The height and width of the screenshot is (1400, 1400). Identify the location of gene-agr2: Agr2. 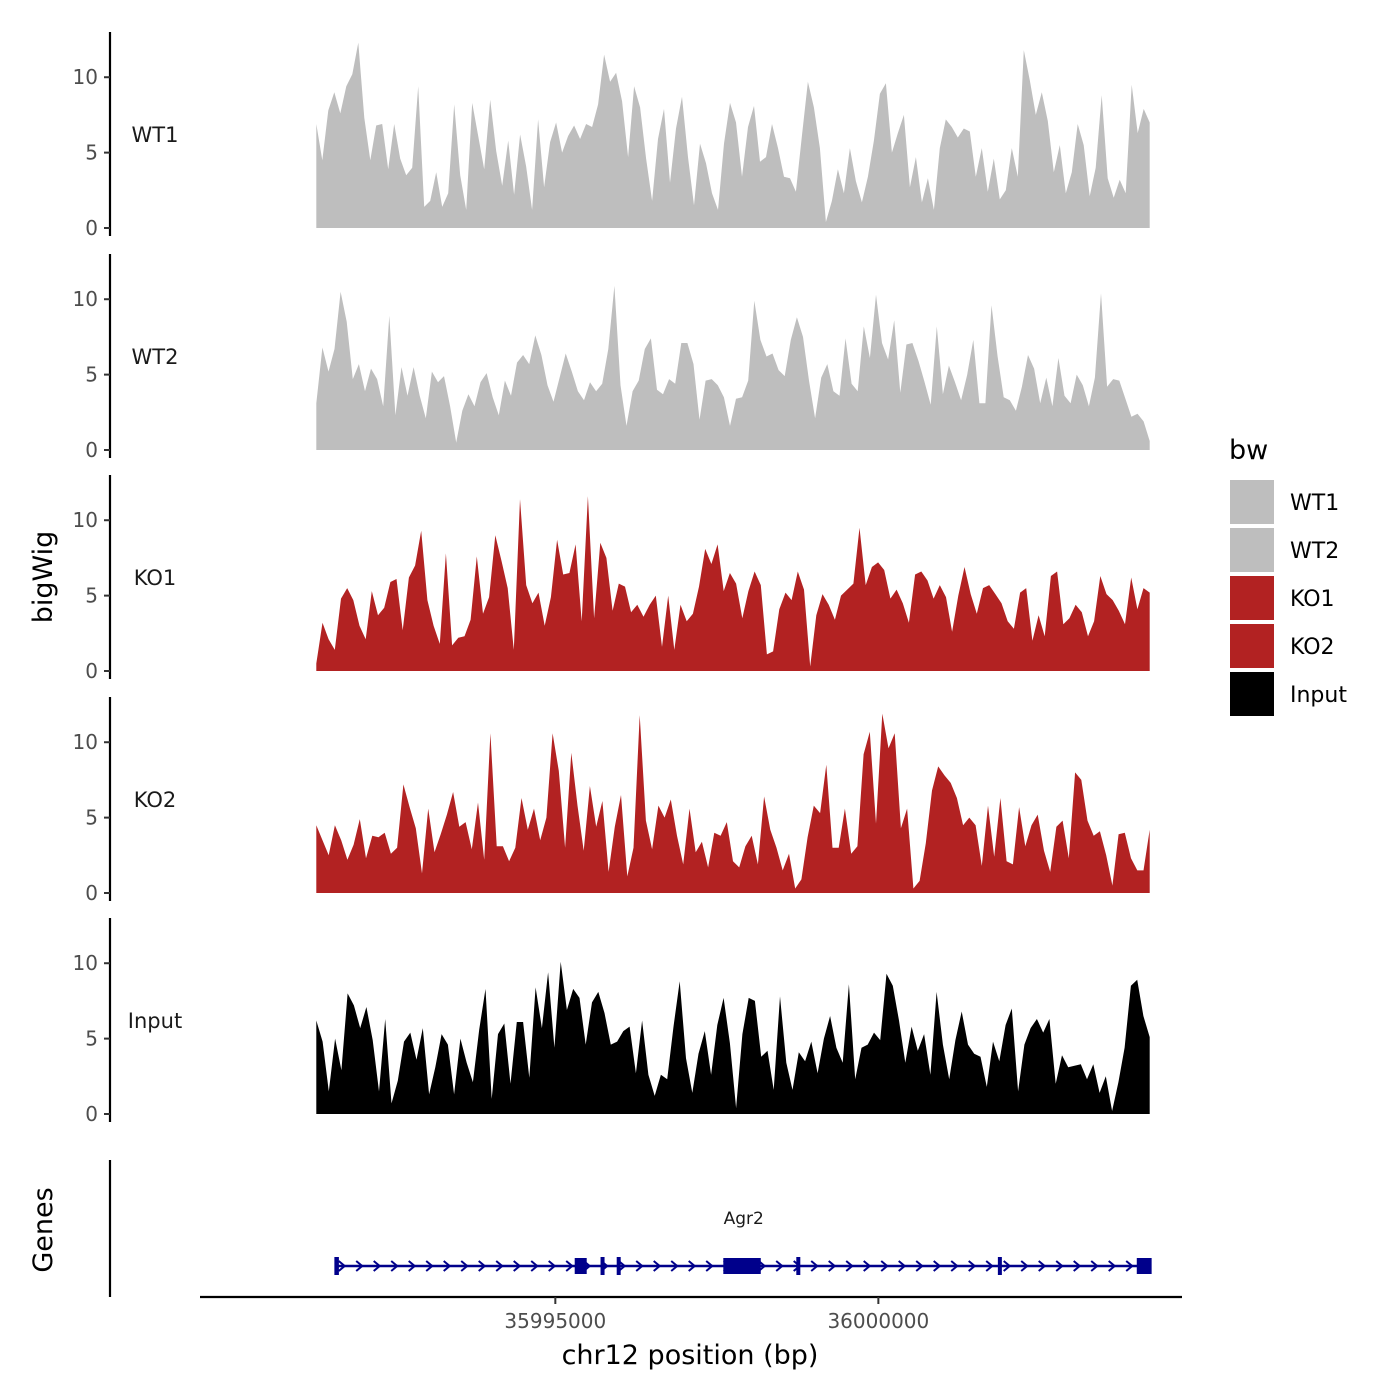
(743, 1242).